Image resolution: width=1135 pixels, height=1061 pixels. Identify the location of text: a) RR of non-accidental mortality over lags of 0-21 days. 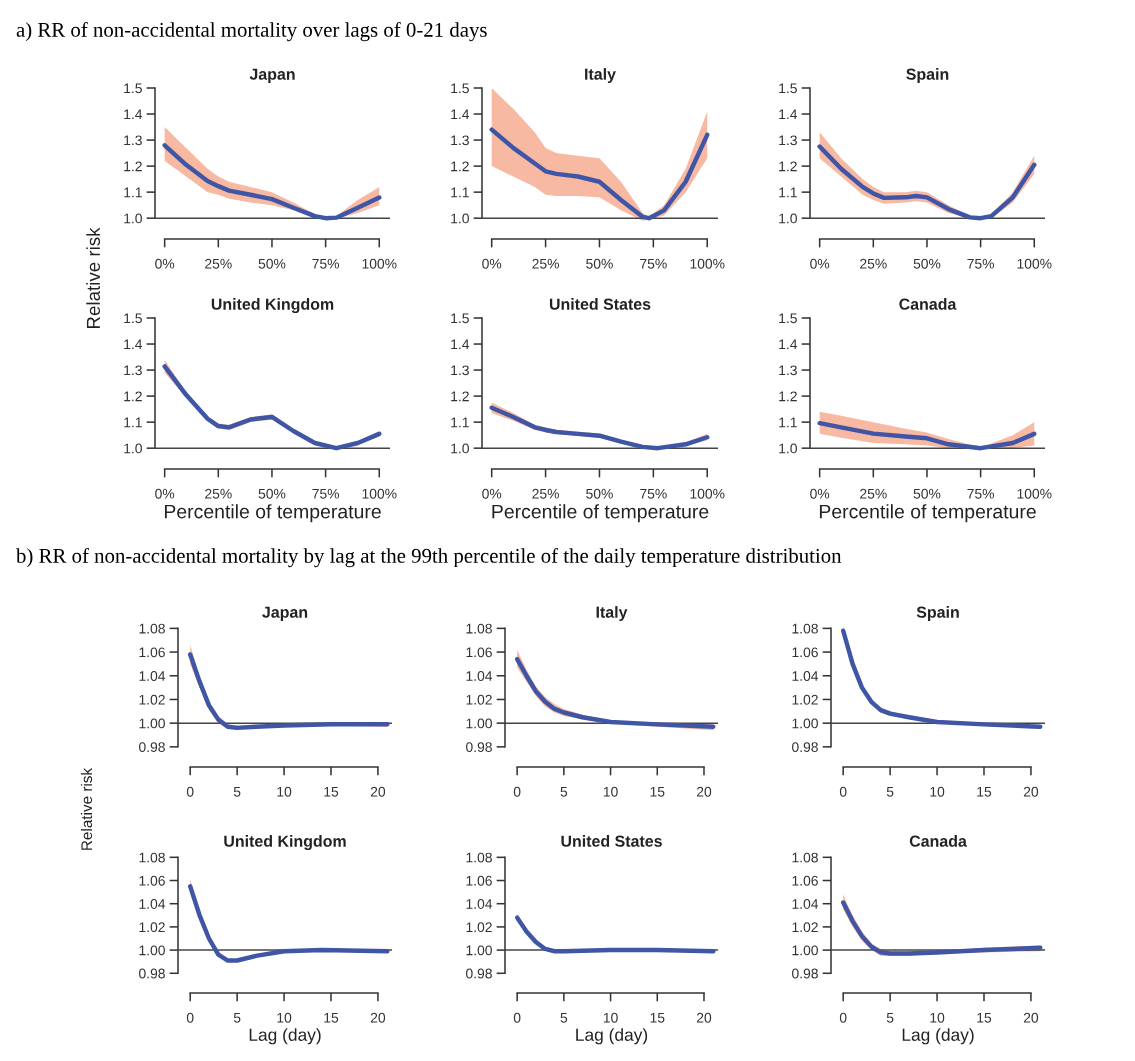
(251, 32).